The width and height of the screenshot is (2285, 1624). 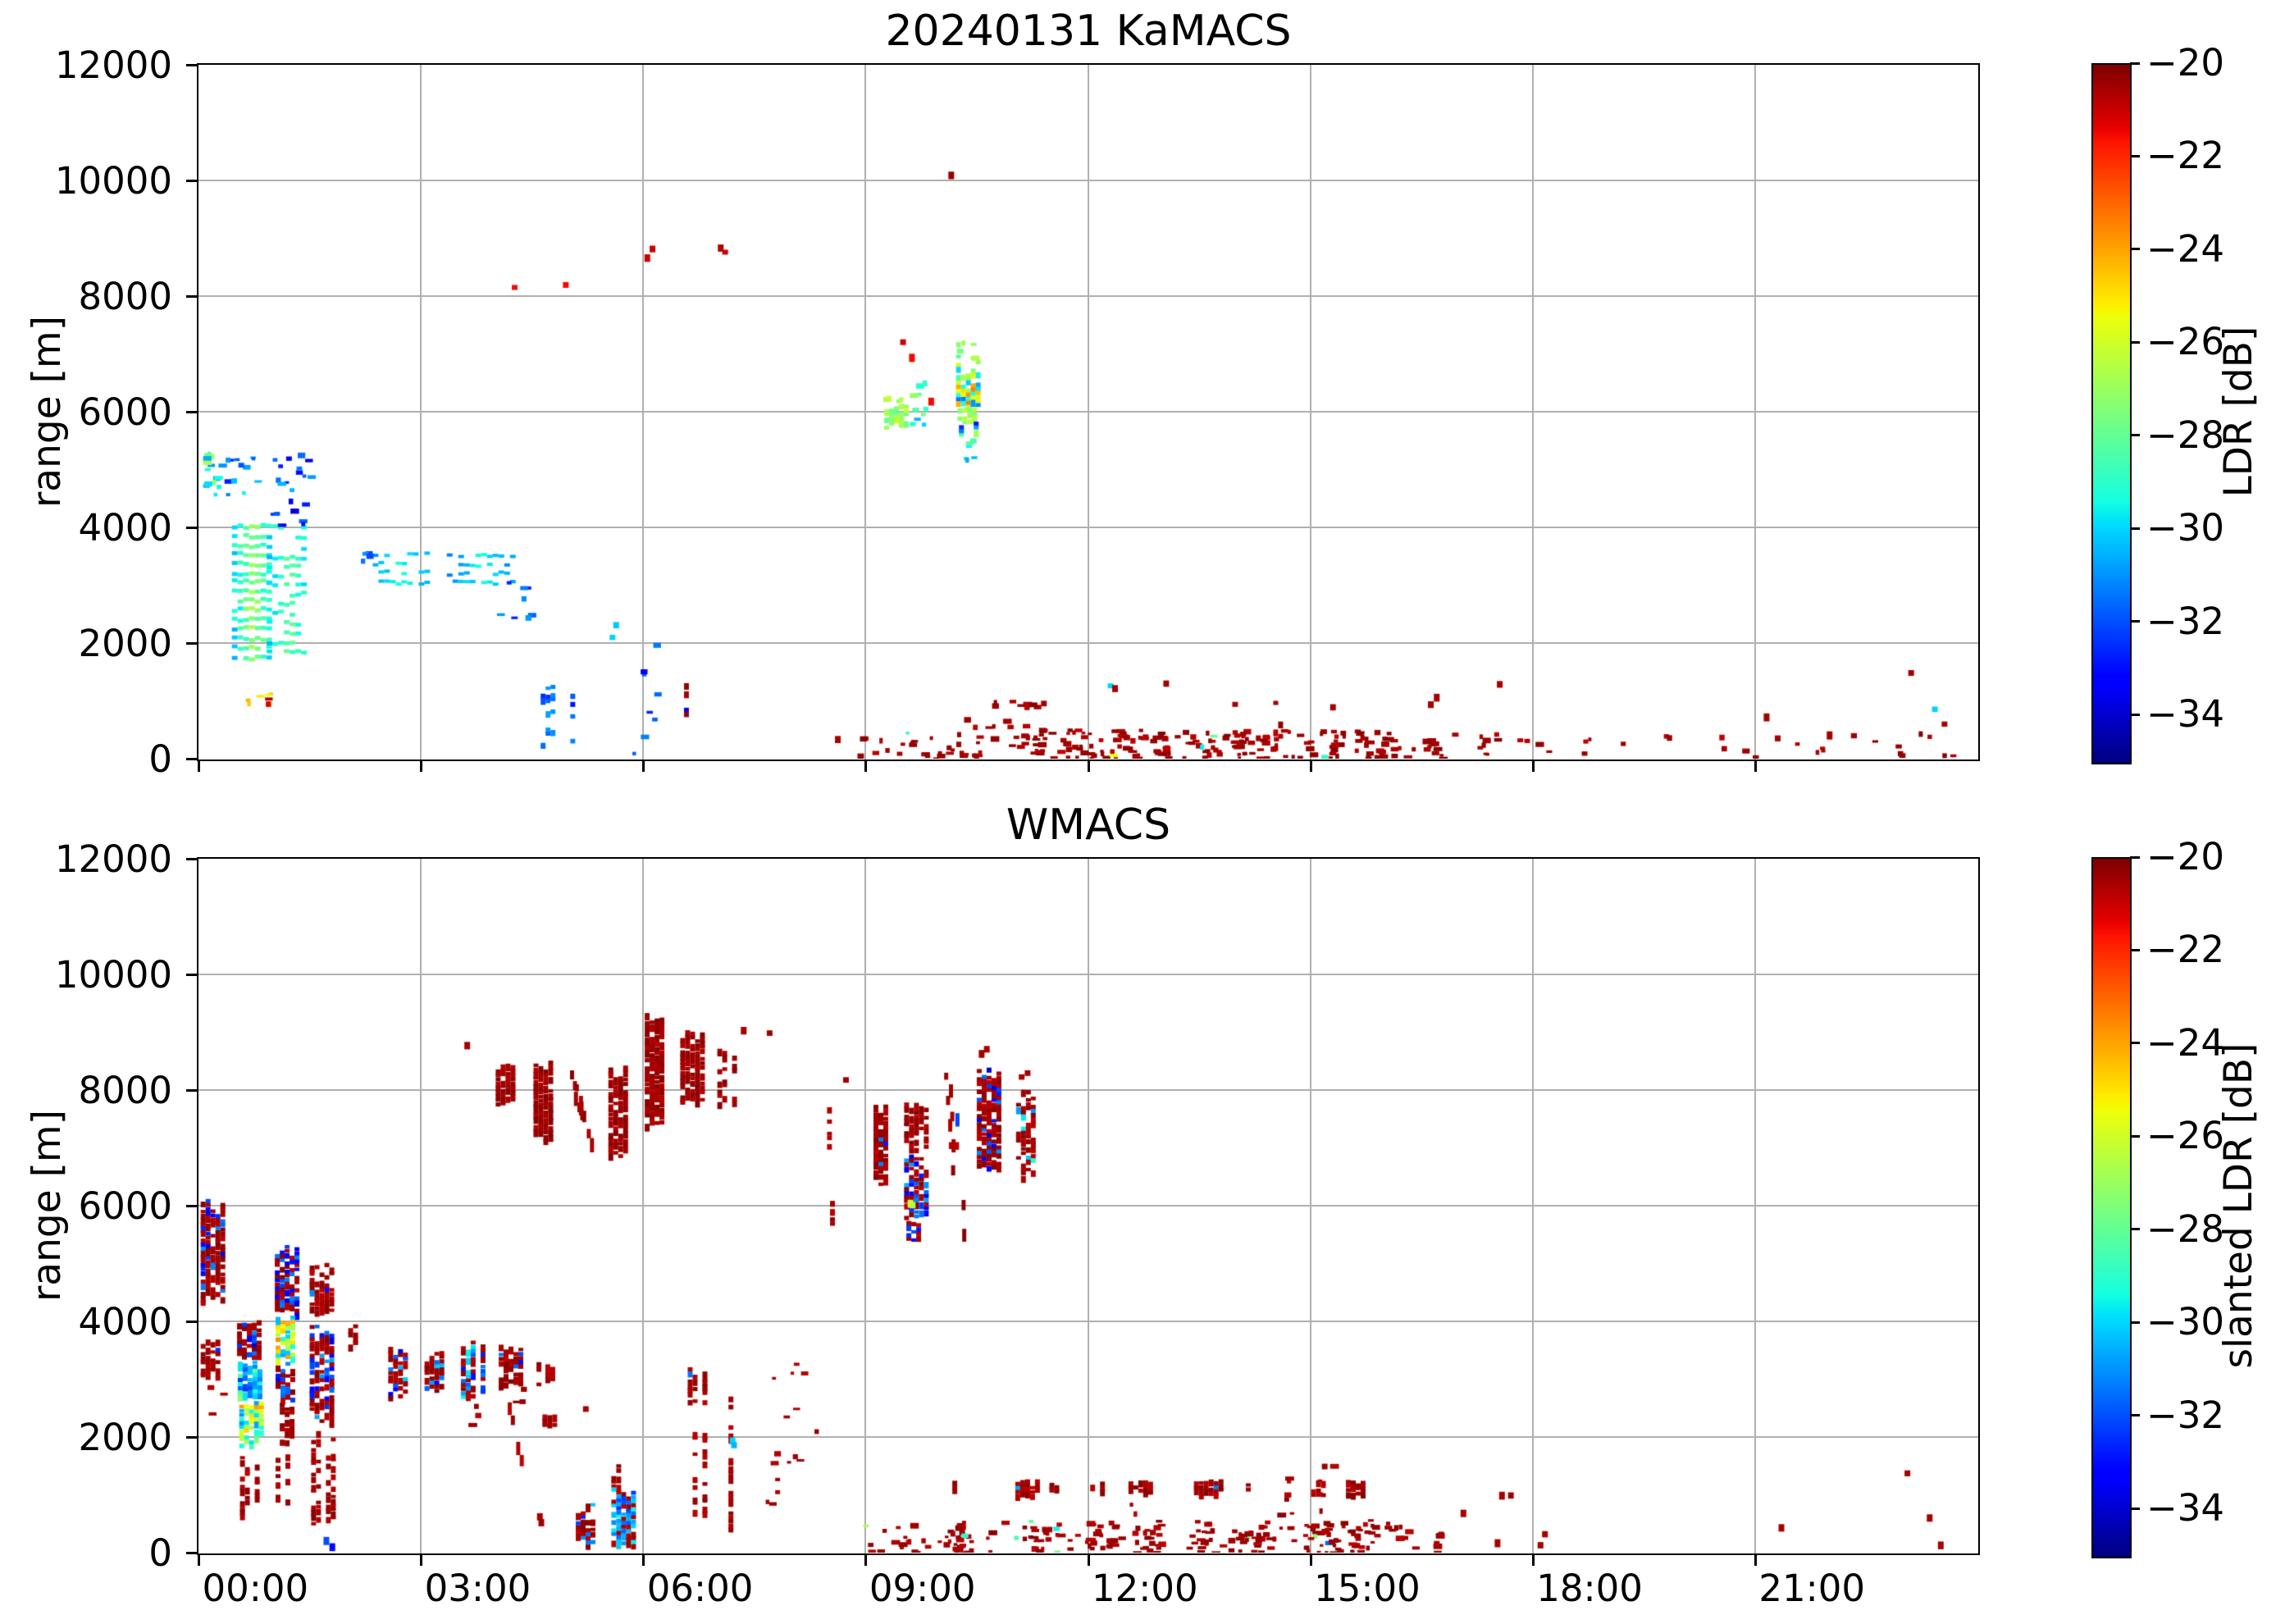 I want to click on colorbar-top-gradient, so click(x=2111, y=414).